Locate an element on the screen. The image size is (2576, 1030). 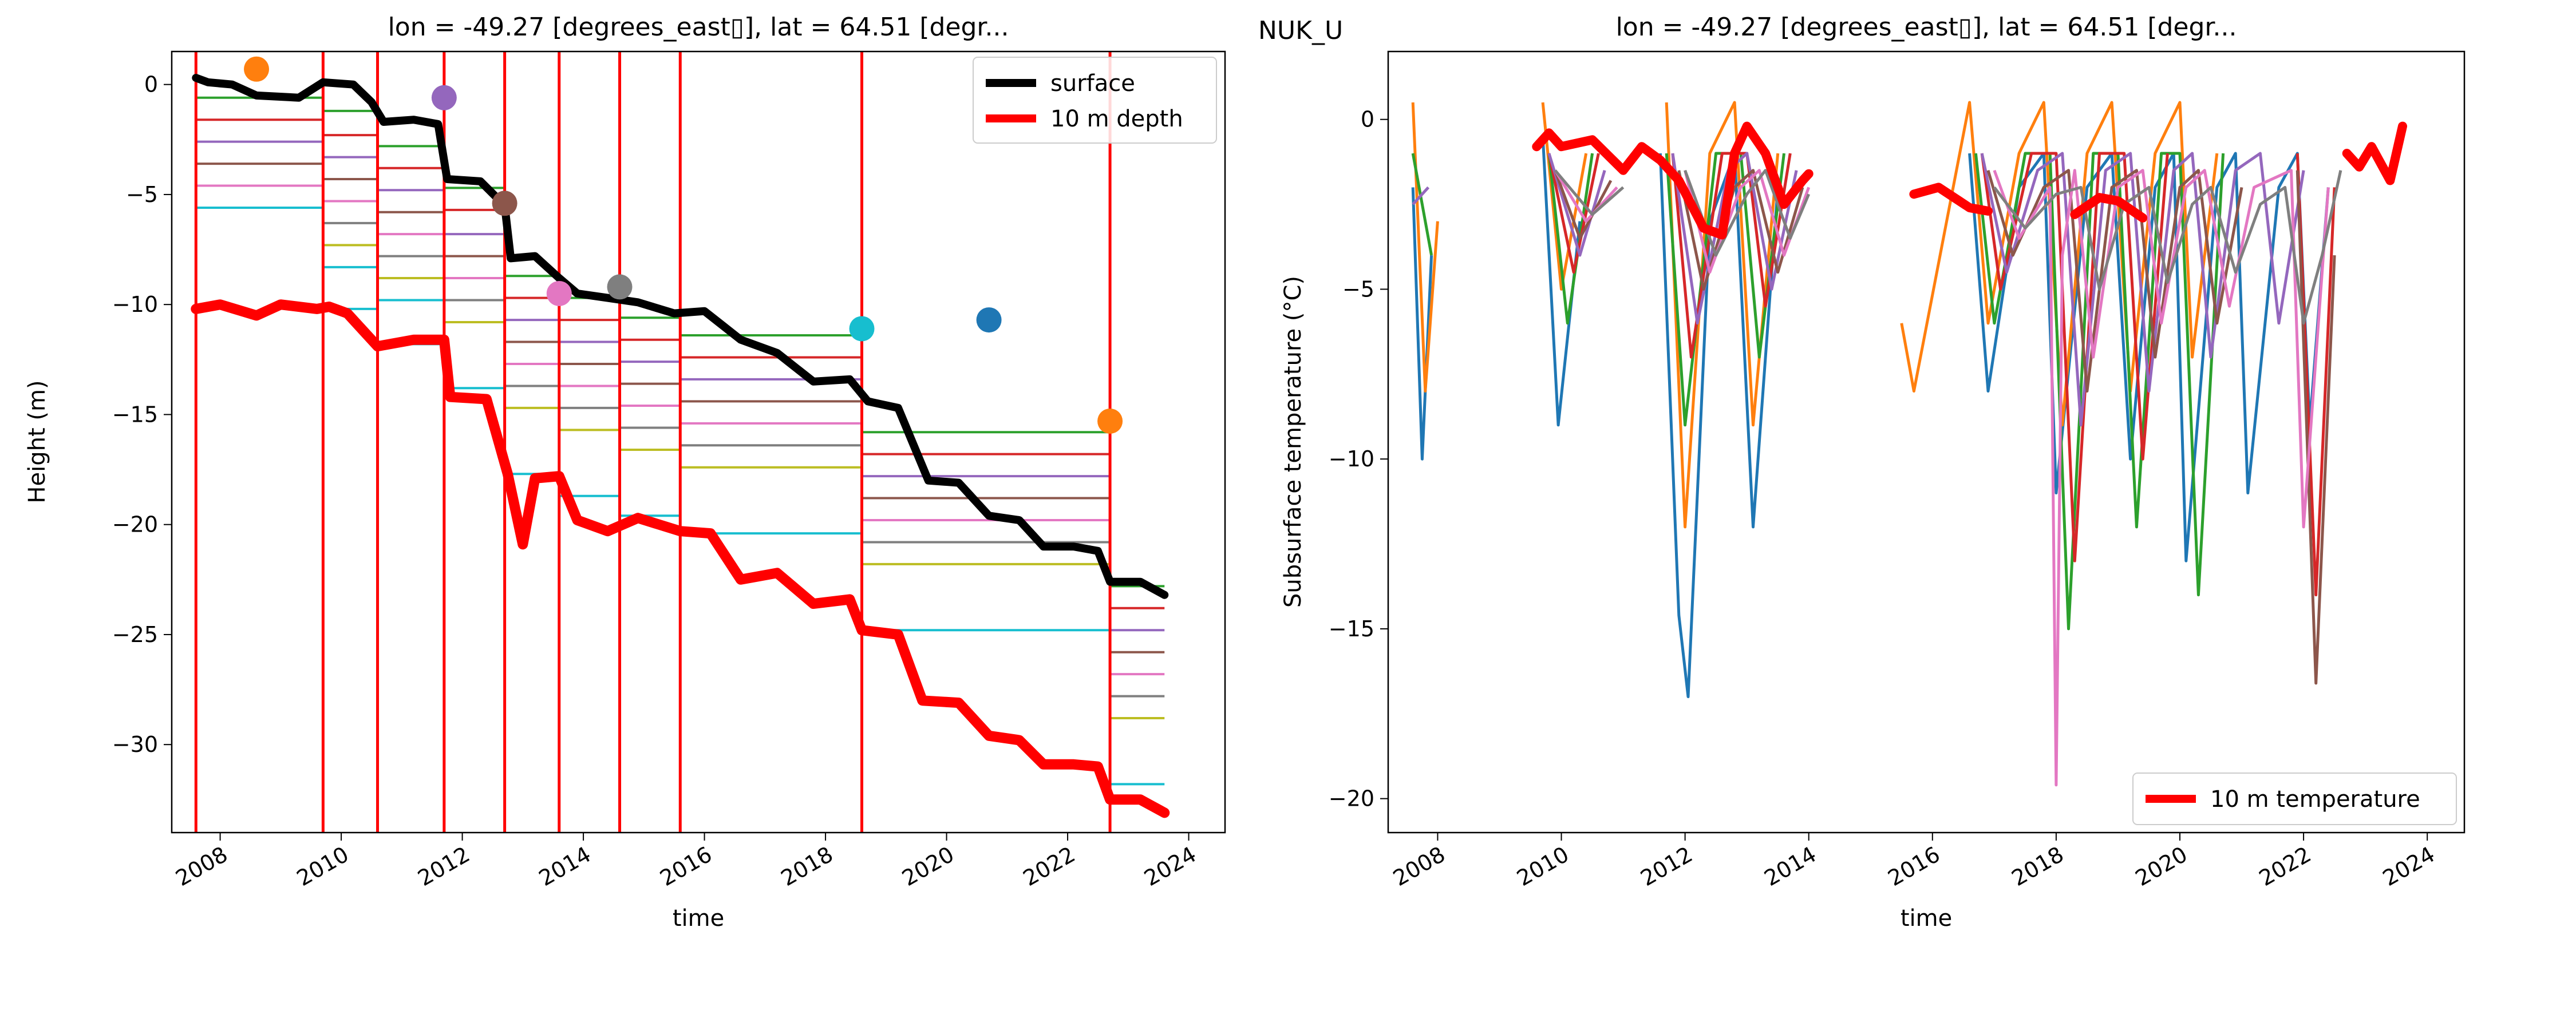
right-ytick-label: −15 is located at coordinates (1351, 628).